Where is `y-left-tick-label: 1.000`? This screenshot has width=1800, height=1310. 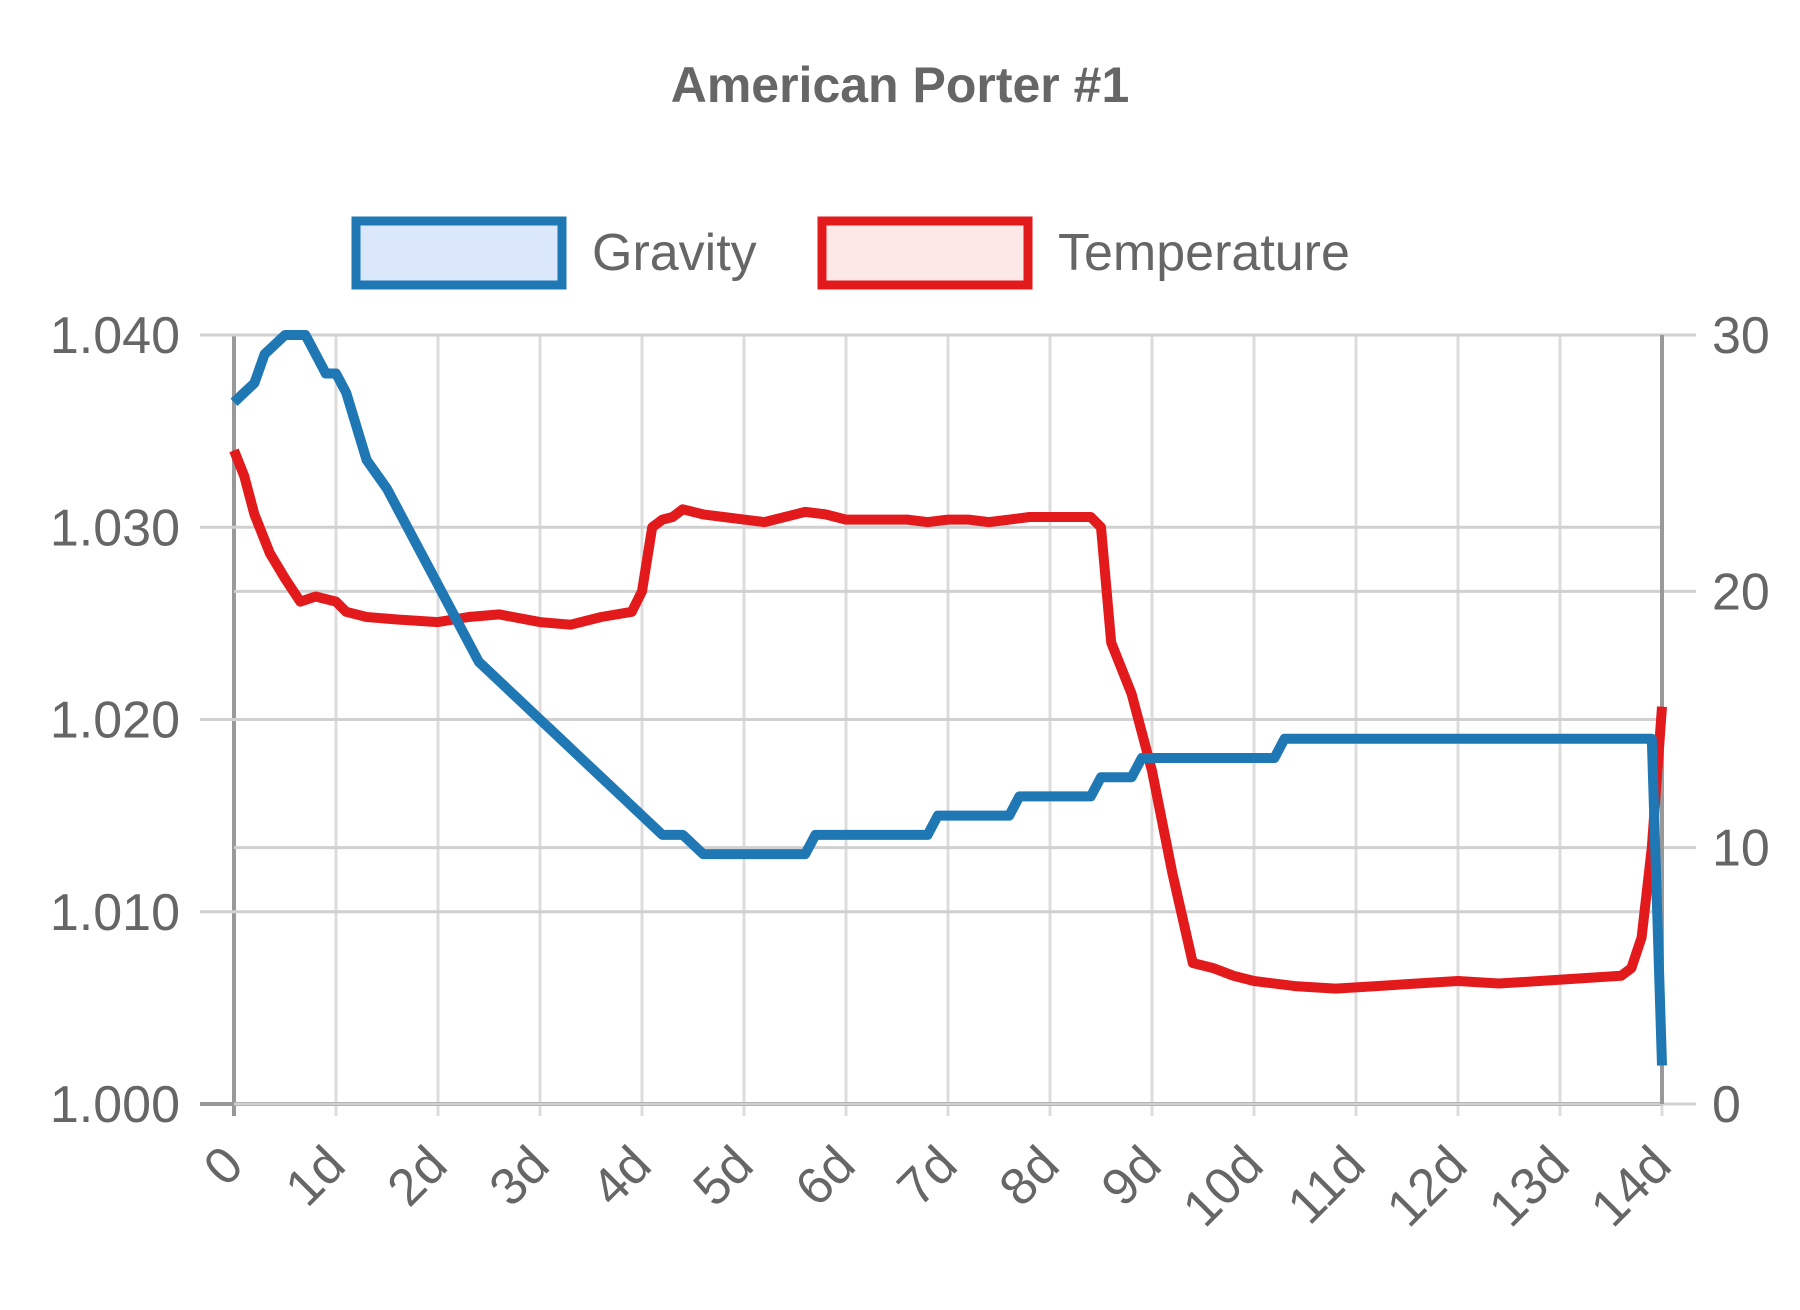 y-left-tick-label: 1.000 is located at coordinates (115, 1105).